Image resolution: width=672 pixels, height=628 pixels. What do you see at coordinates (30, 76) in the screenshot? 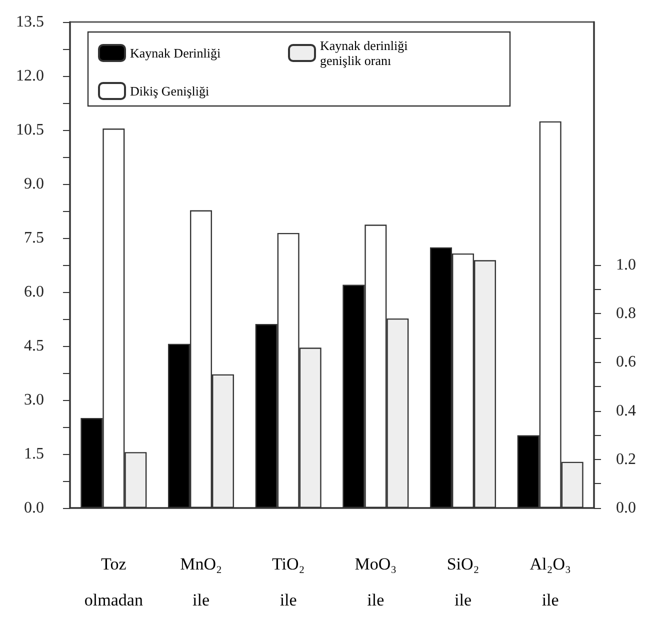
I see `y-tick-label: 12.0` at bounding box center [30, 76].